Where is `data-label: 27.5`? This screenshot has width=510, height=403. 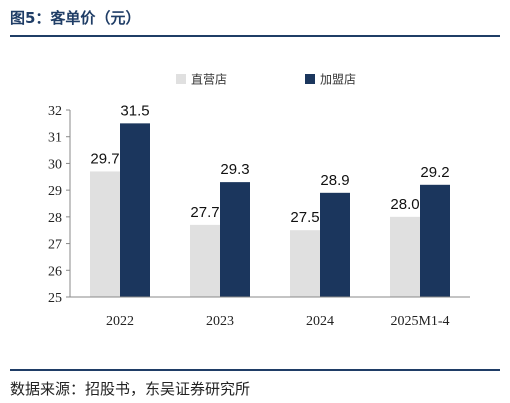
data-label: 27.5 is located at coordinates (304, 217).